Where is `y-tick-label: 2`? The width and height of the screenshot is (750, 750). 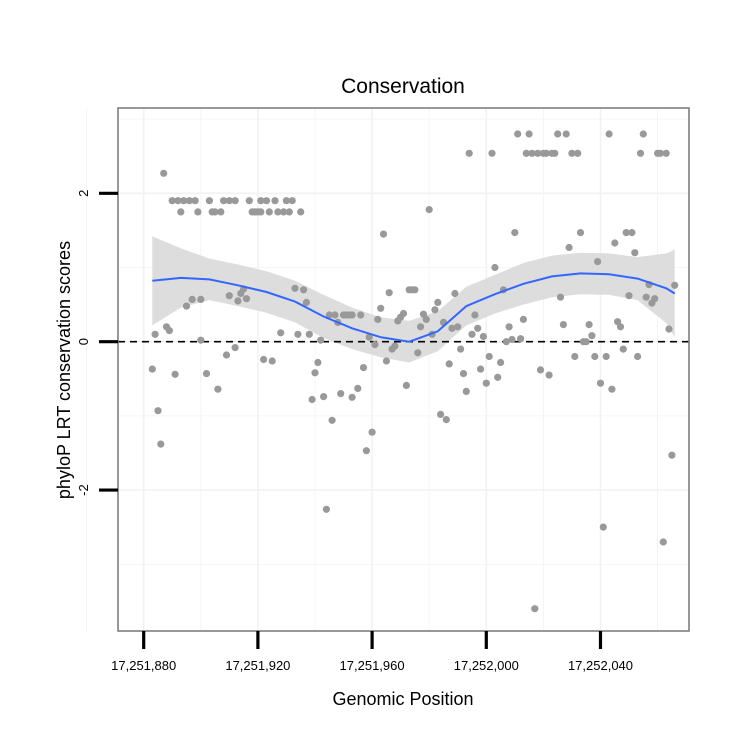
y-tick-label: 2 is located at coordinates (83, 193).